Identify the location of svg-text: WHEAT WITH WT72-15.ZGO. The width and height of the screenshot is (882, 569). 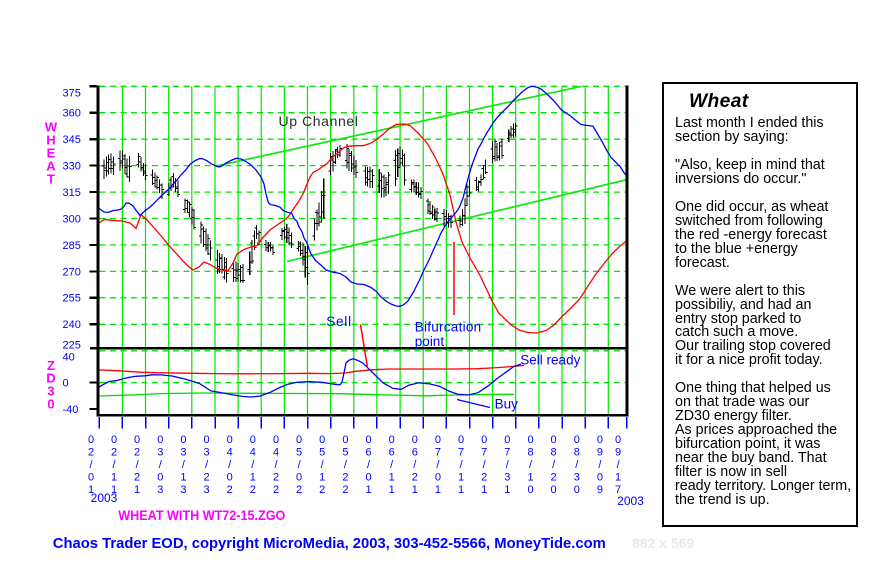
(201, 515).